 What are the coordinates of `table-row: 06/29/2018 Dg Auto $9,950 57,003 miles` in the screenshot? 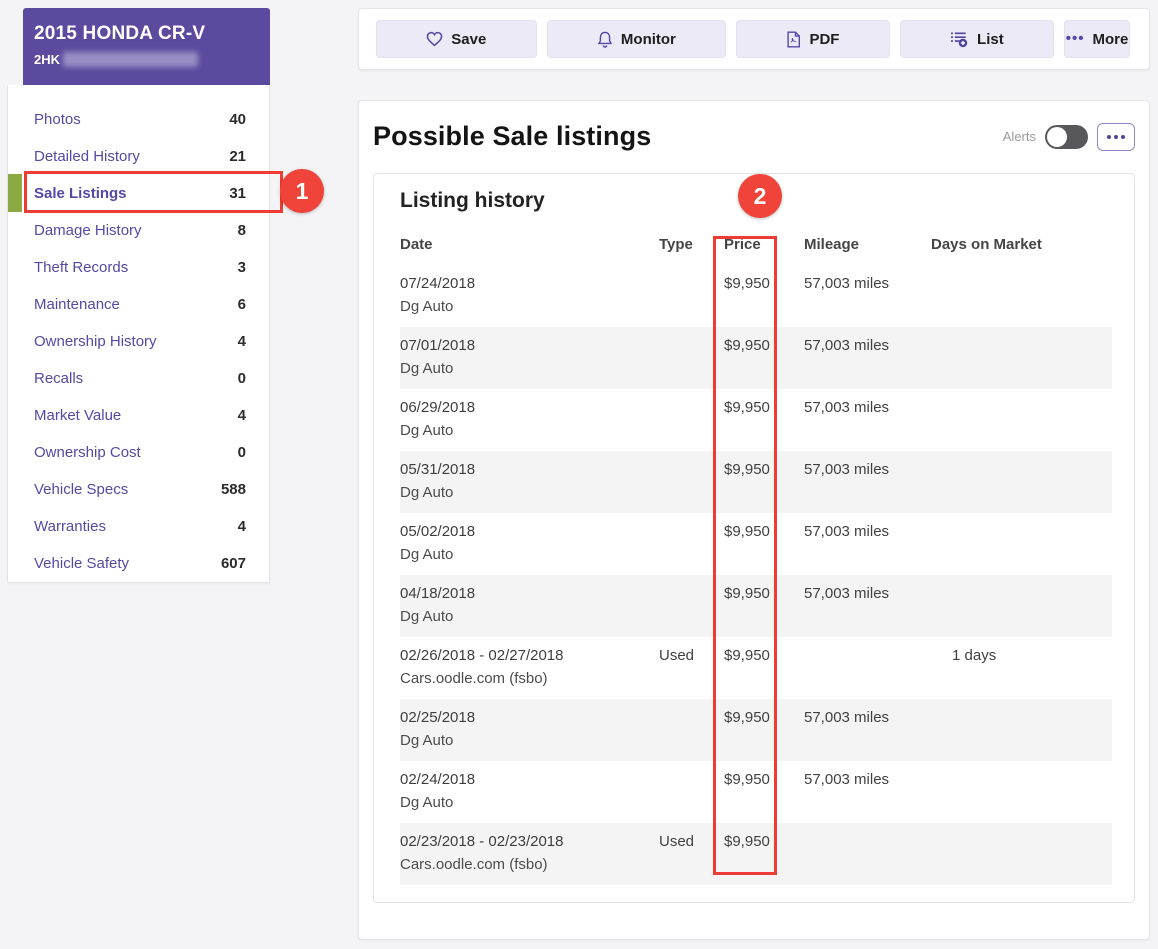 It's located at (756, 420).